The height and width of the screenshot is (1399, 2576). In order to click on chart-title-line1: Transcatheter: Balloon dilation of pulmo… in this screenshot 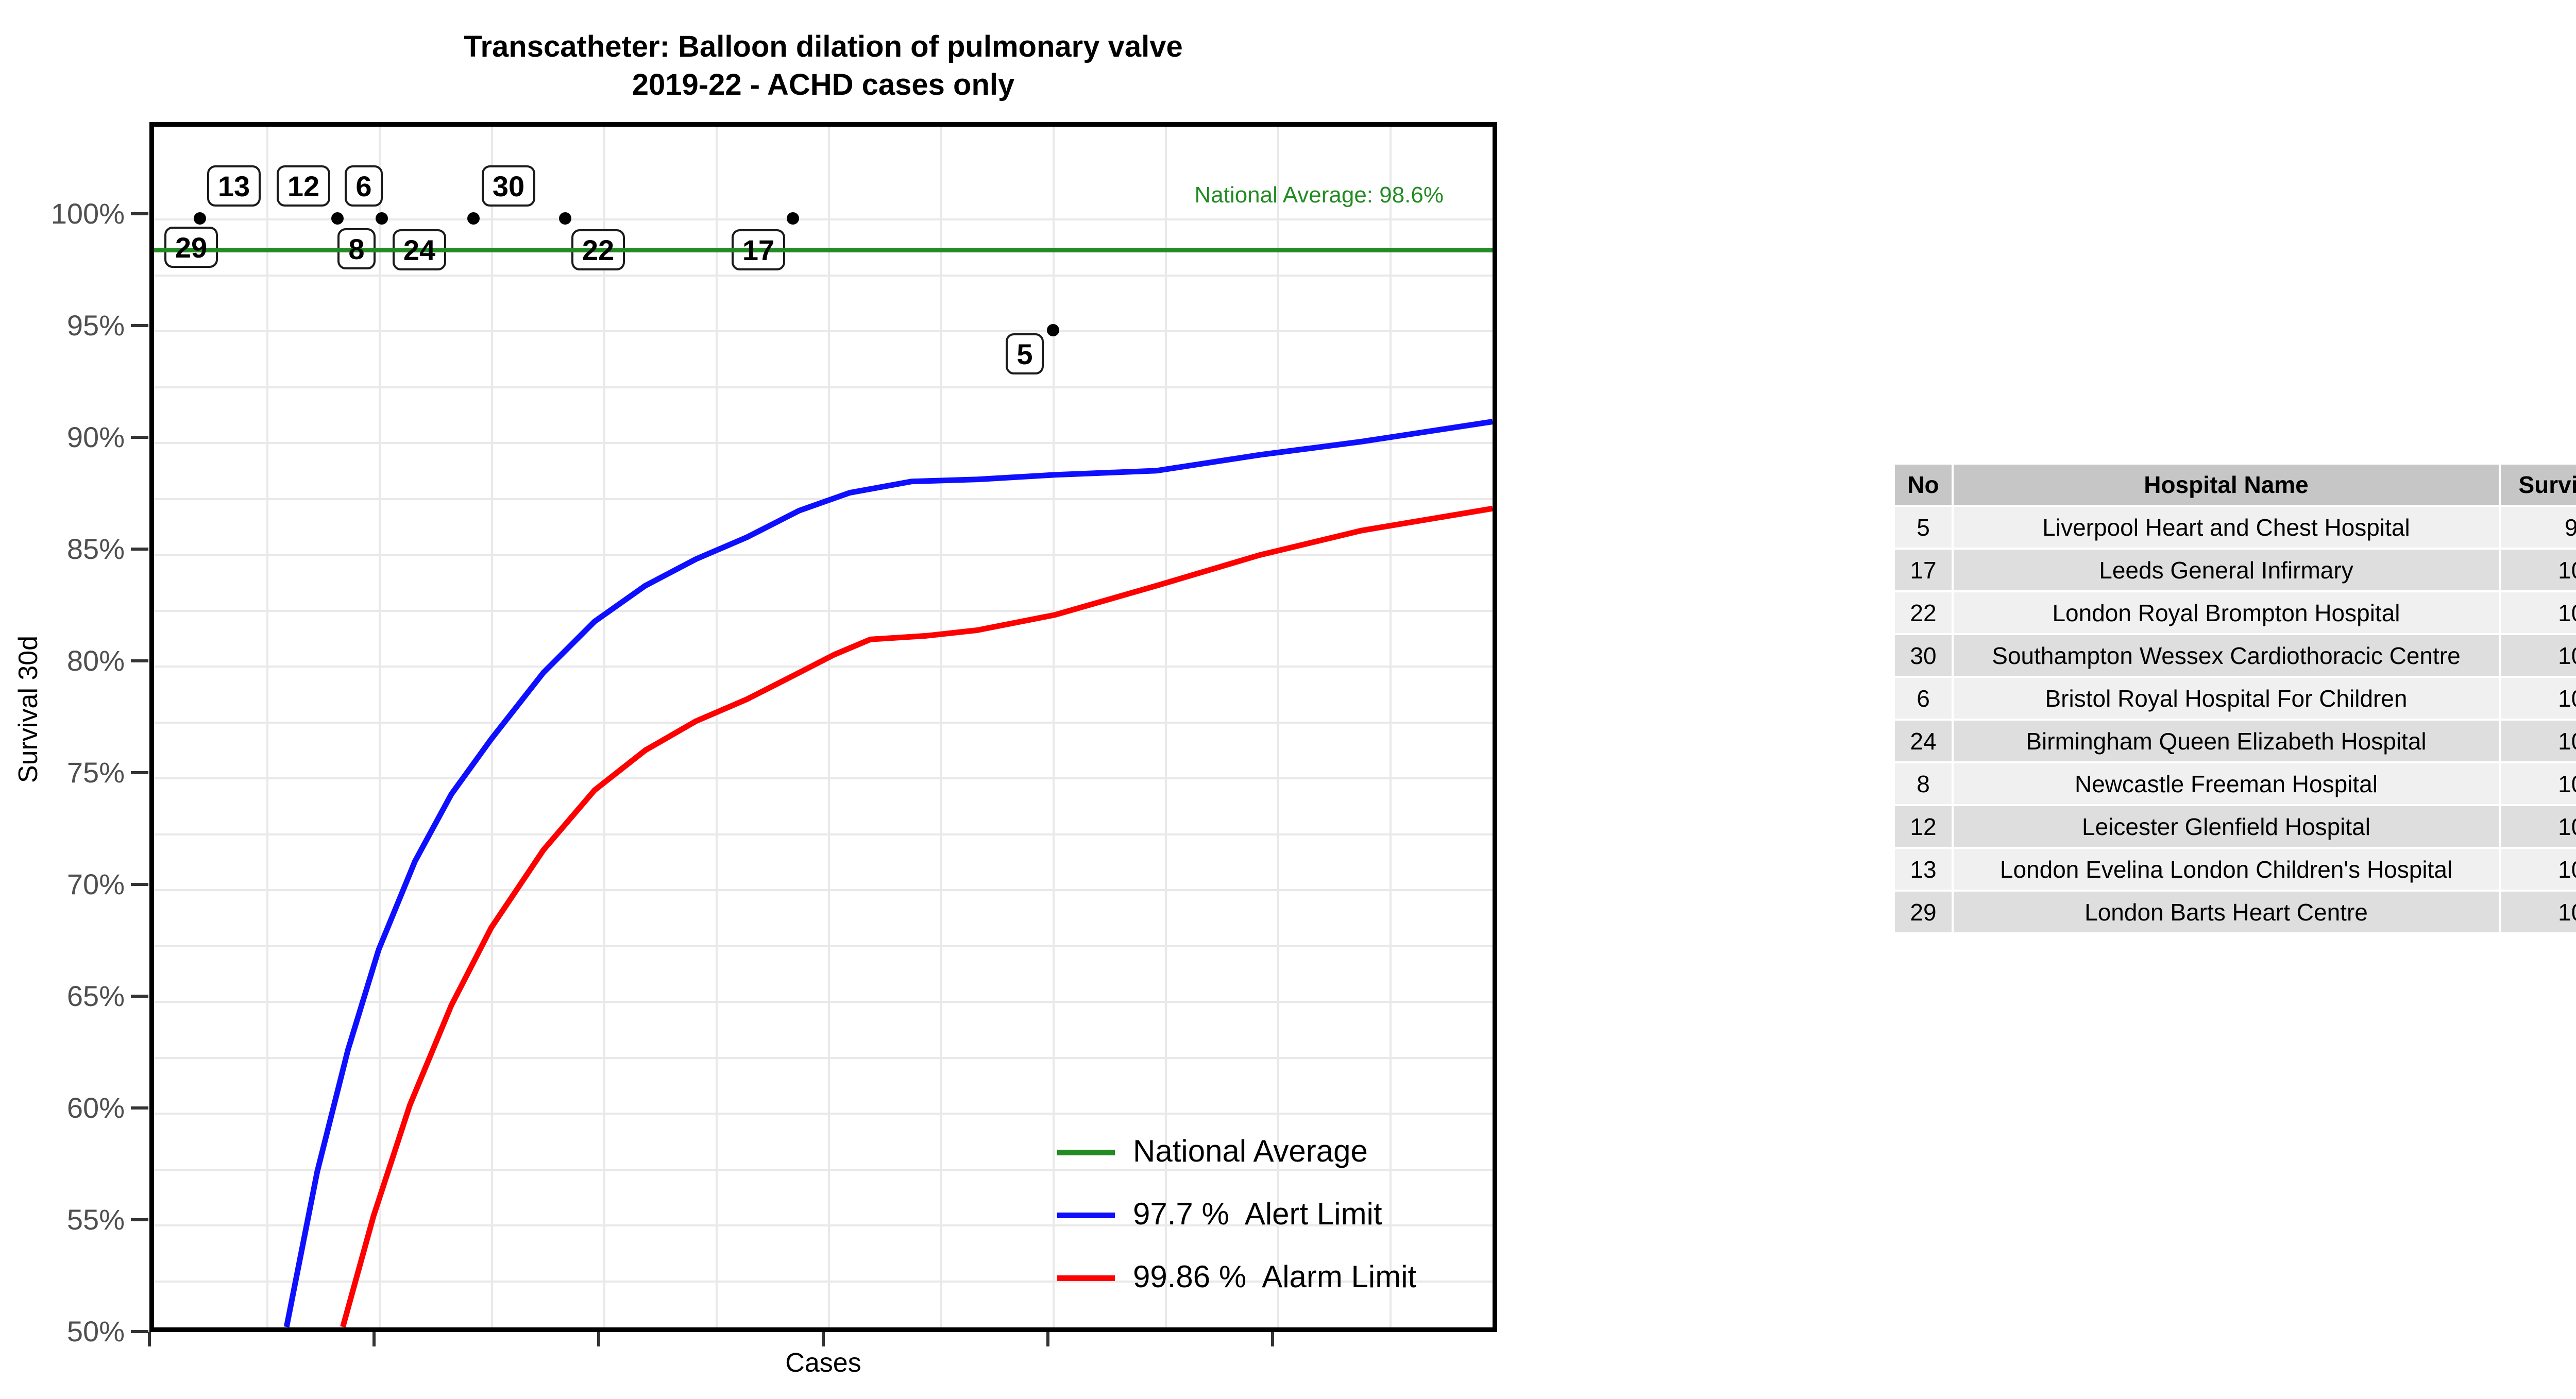, I will do `click(823, 46)`.